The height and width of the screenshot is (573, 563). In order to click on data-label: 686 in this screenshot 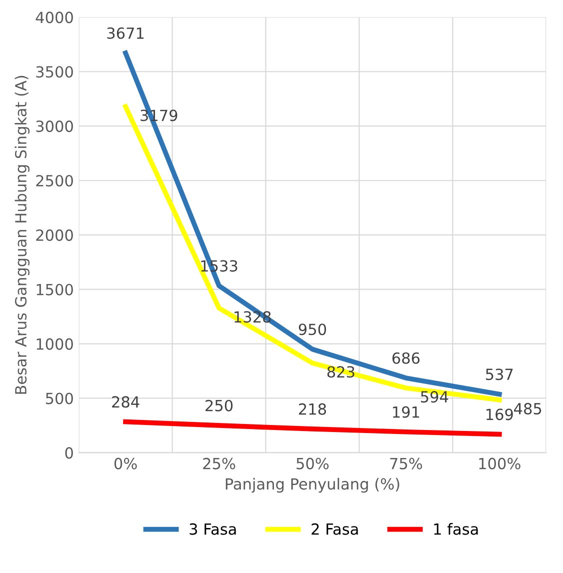, I will do `click(406, 358)`.